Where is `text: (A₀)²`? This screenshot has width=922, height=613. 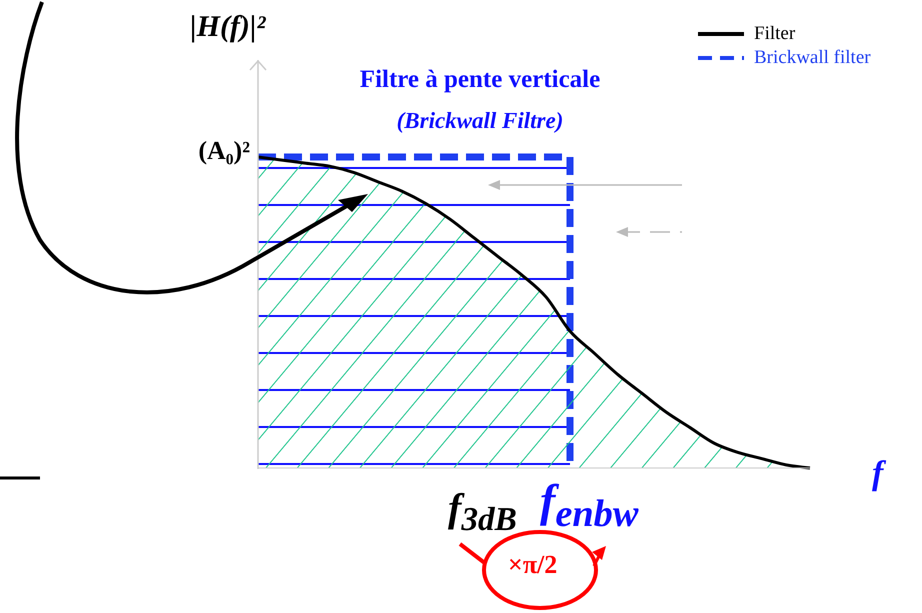
text: (A₀)² is located at coordinates (224, 150).